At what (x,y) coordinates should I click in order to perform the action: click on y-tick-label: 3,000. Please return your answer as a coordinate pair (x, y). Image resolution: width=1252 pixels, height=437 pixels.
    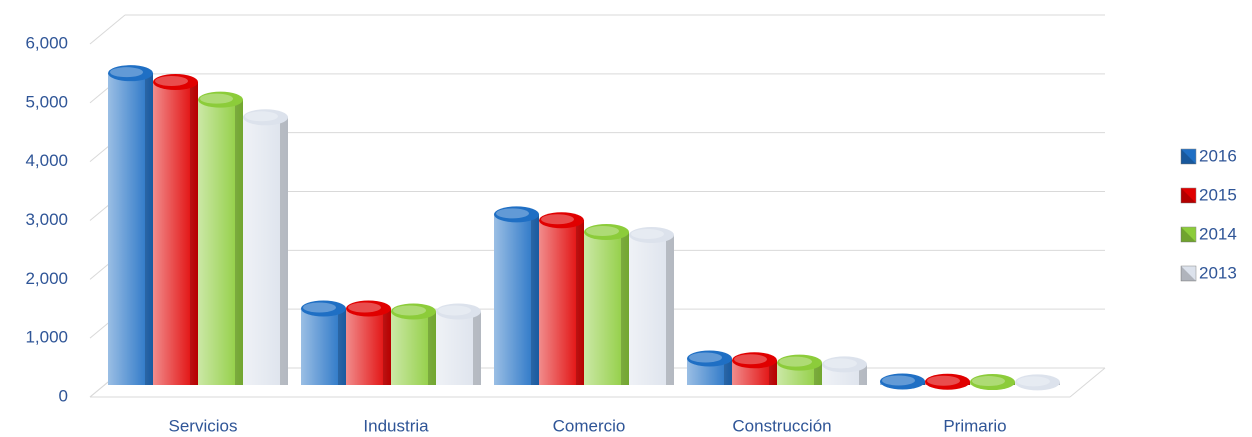
    Looking at the image, I should click on (46, 219).